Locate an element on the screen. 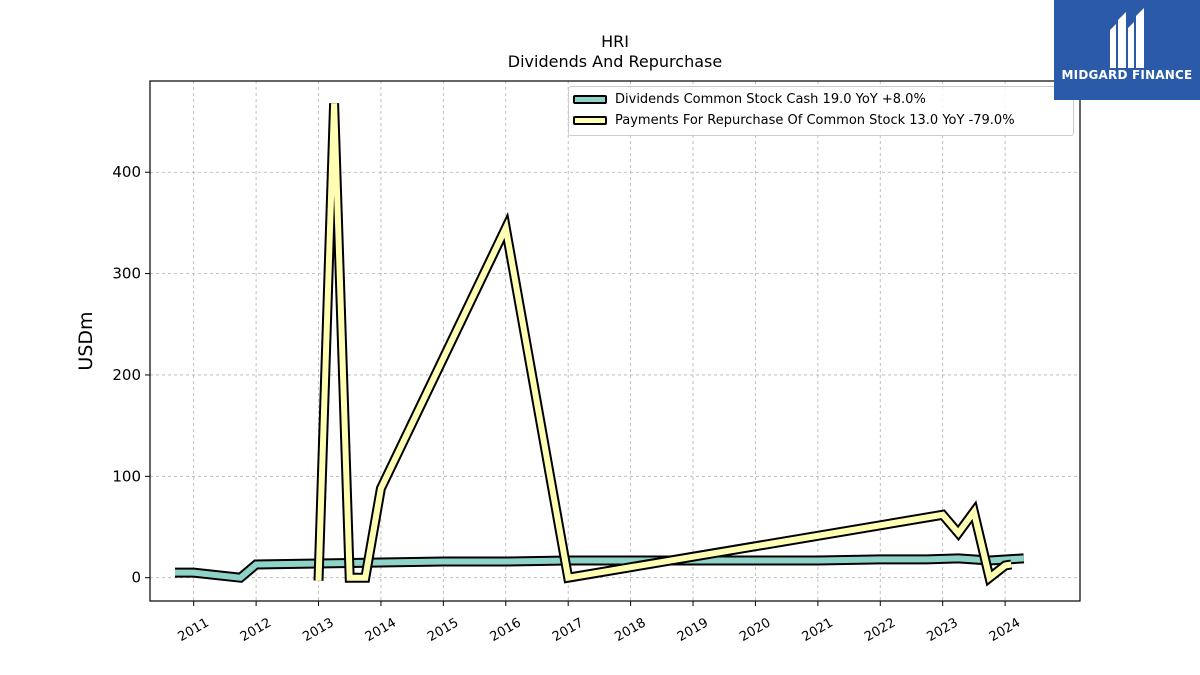  y-tick-label: 200 is located at coordinates (126, 375).